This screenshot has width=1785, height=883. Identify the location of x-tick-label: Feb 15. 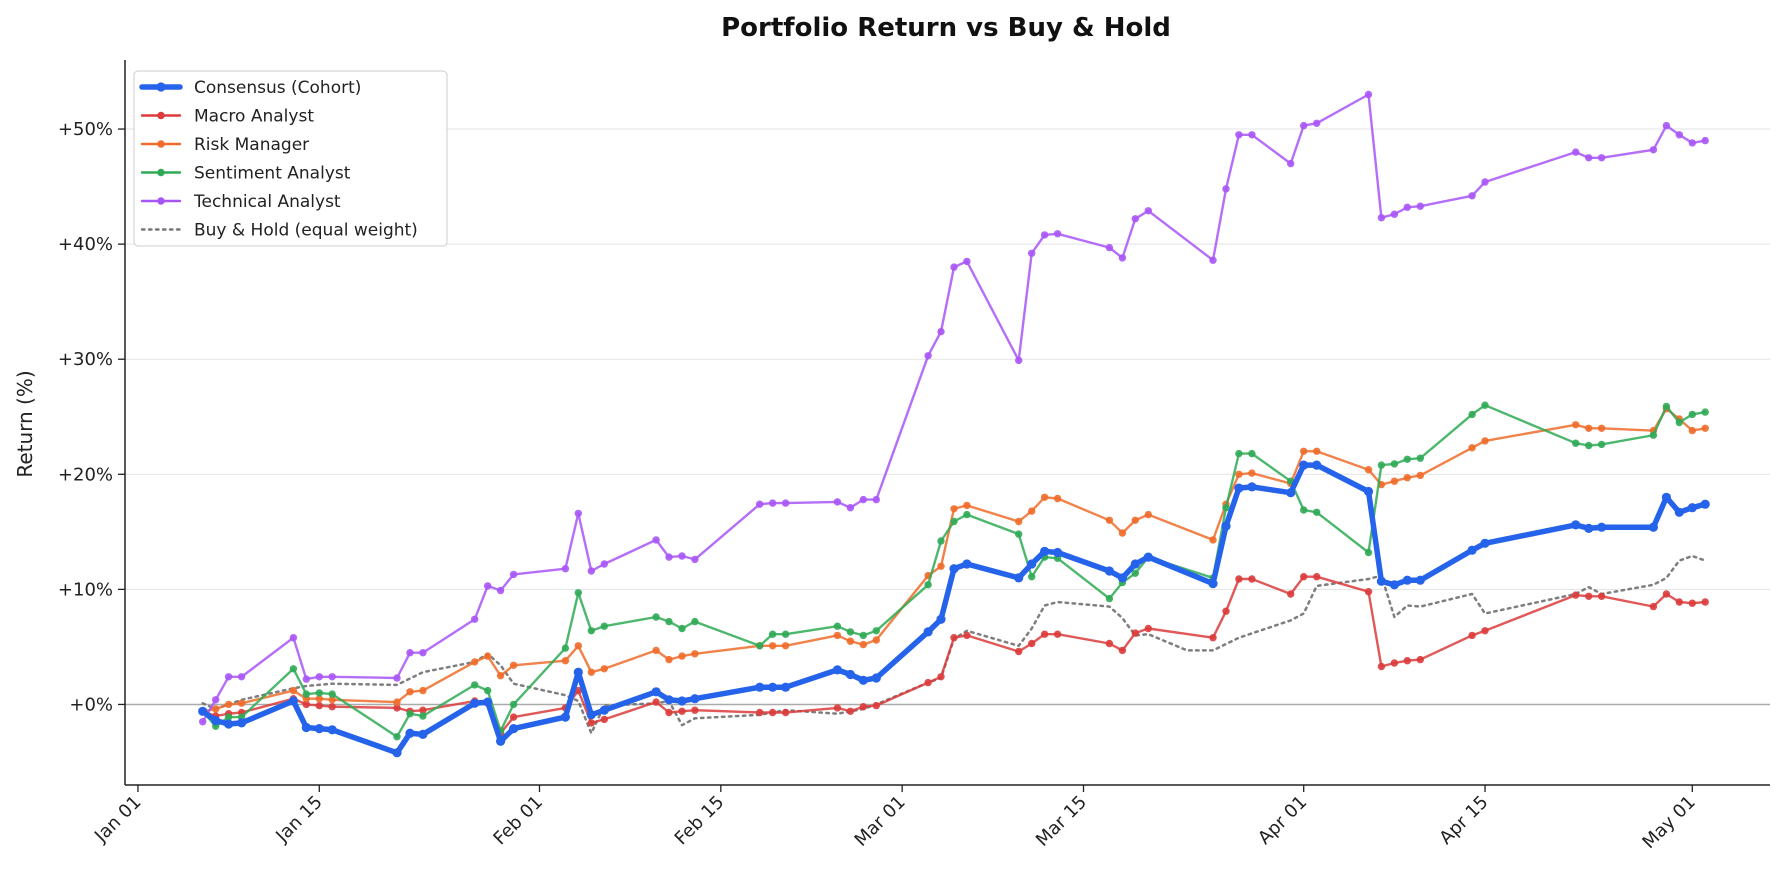
(700, 821).